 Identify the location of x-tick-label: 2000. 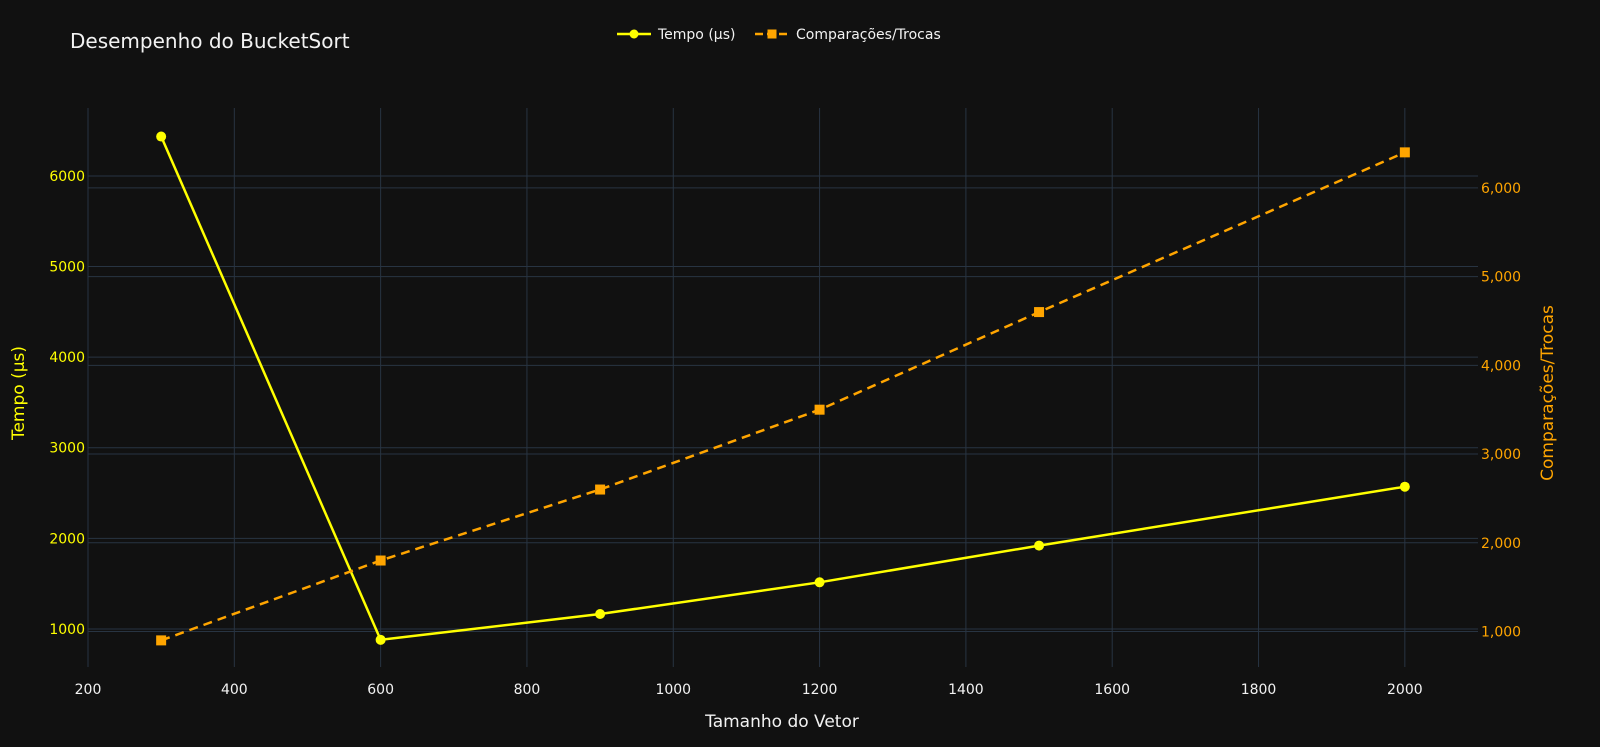
(1405, 690).